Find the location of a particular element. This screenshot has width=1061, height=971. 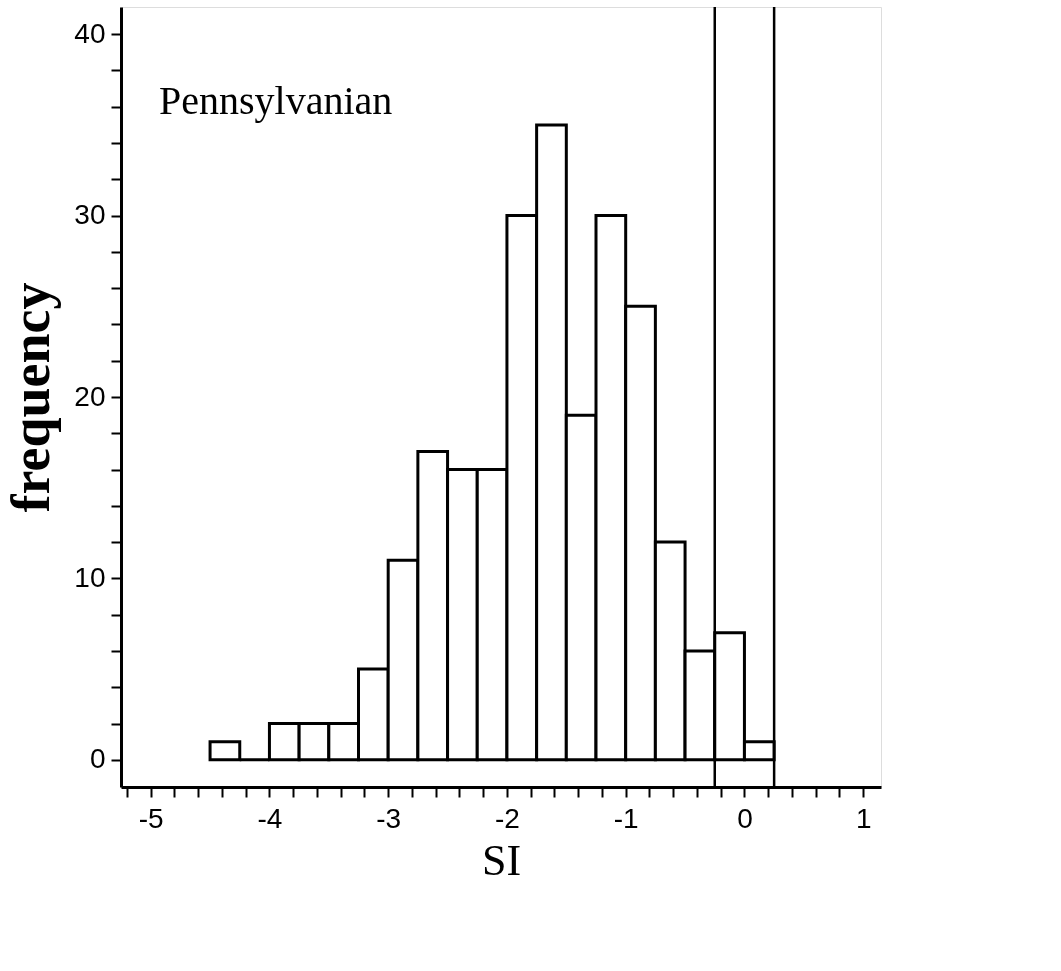

y-tick-label: 10 is located at coordinates (90, 577).